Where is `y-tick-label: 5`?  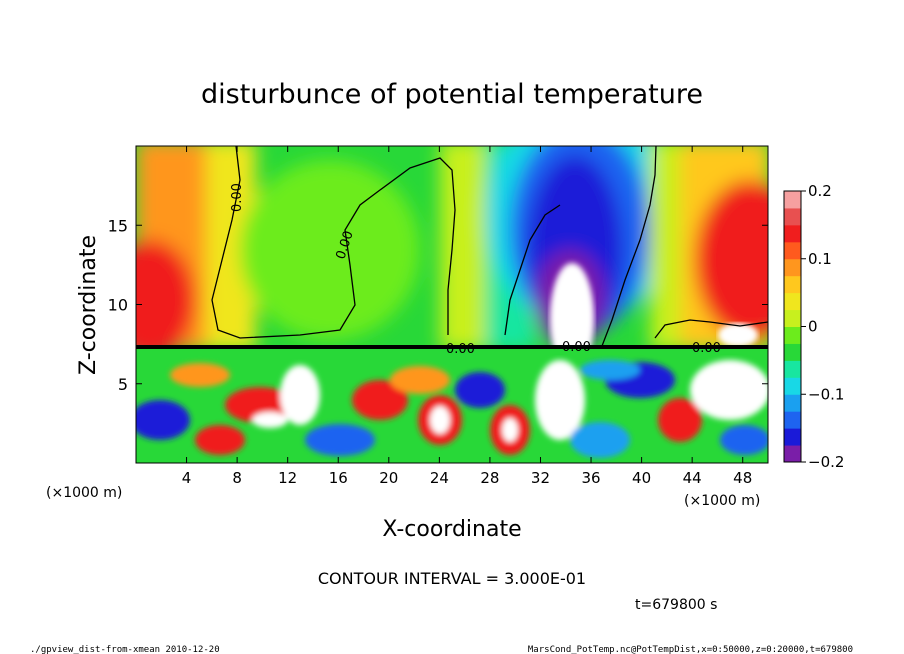
y-tick-label: 5 is located at coordinates (123, 384).